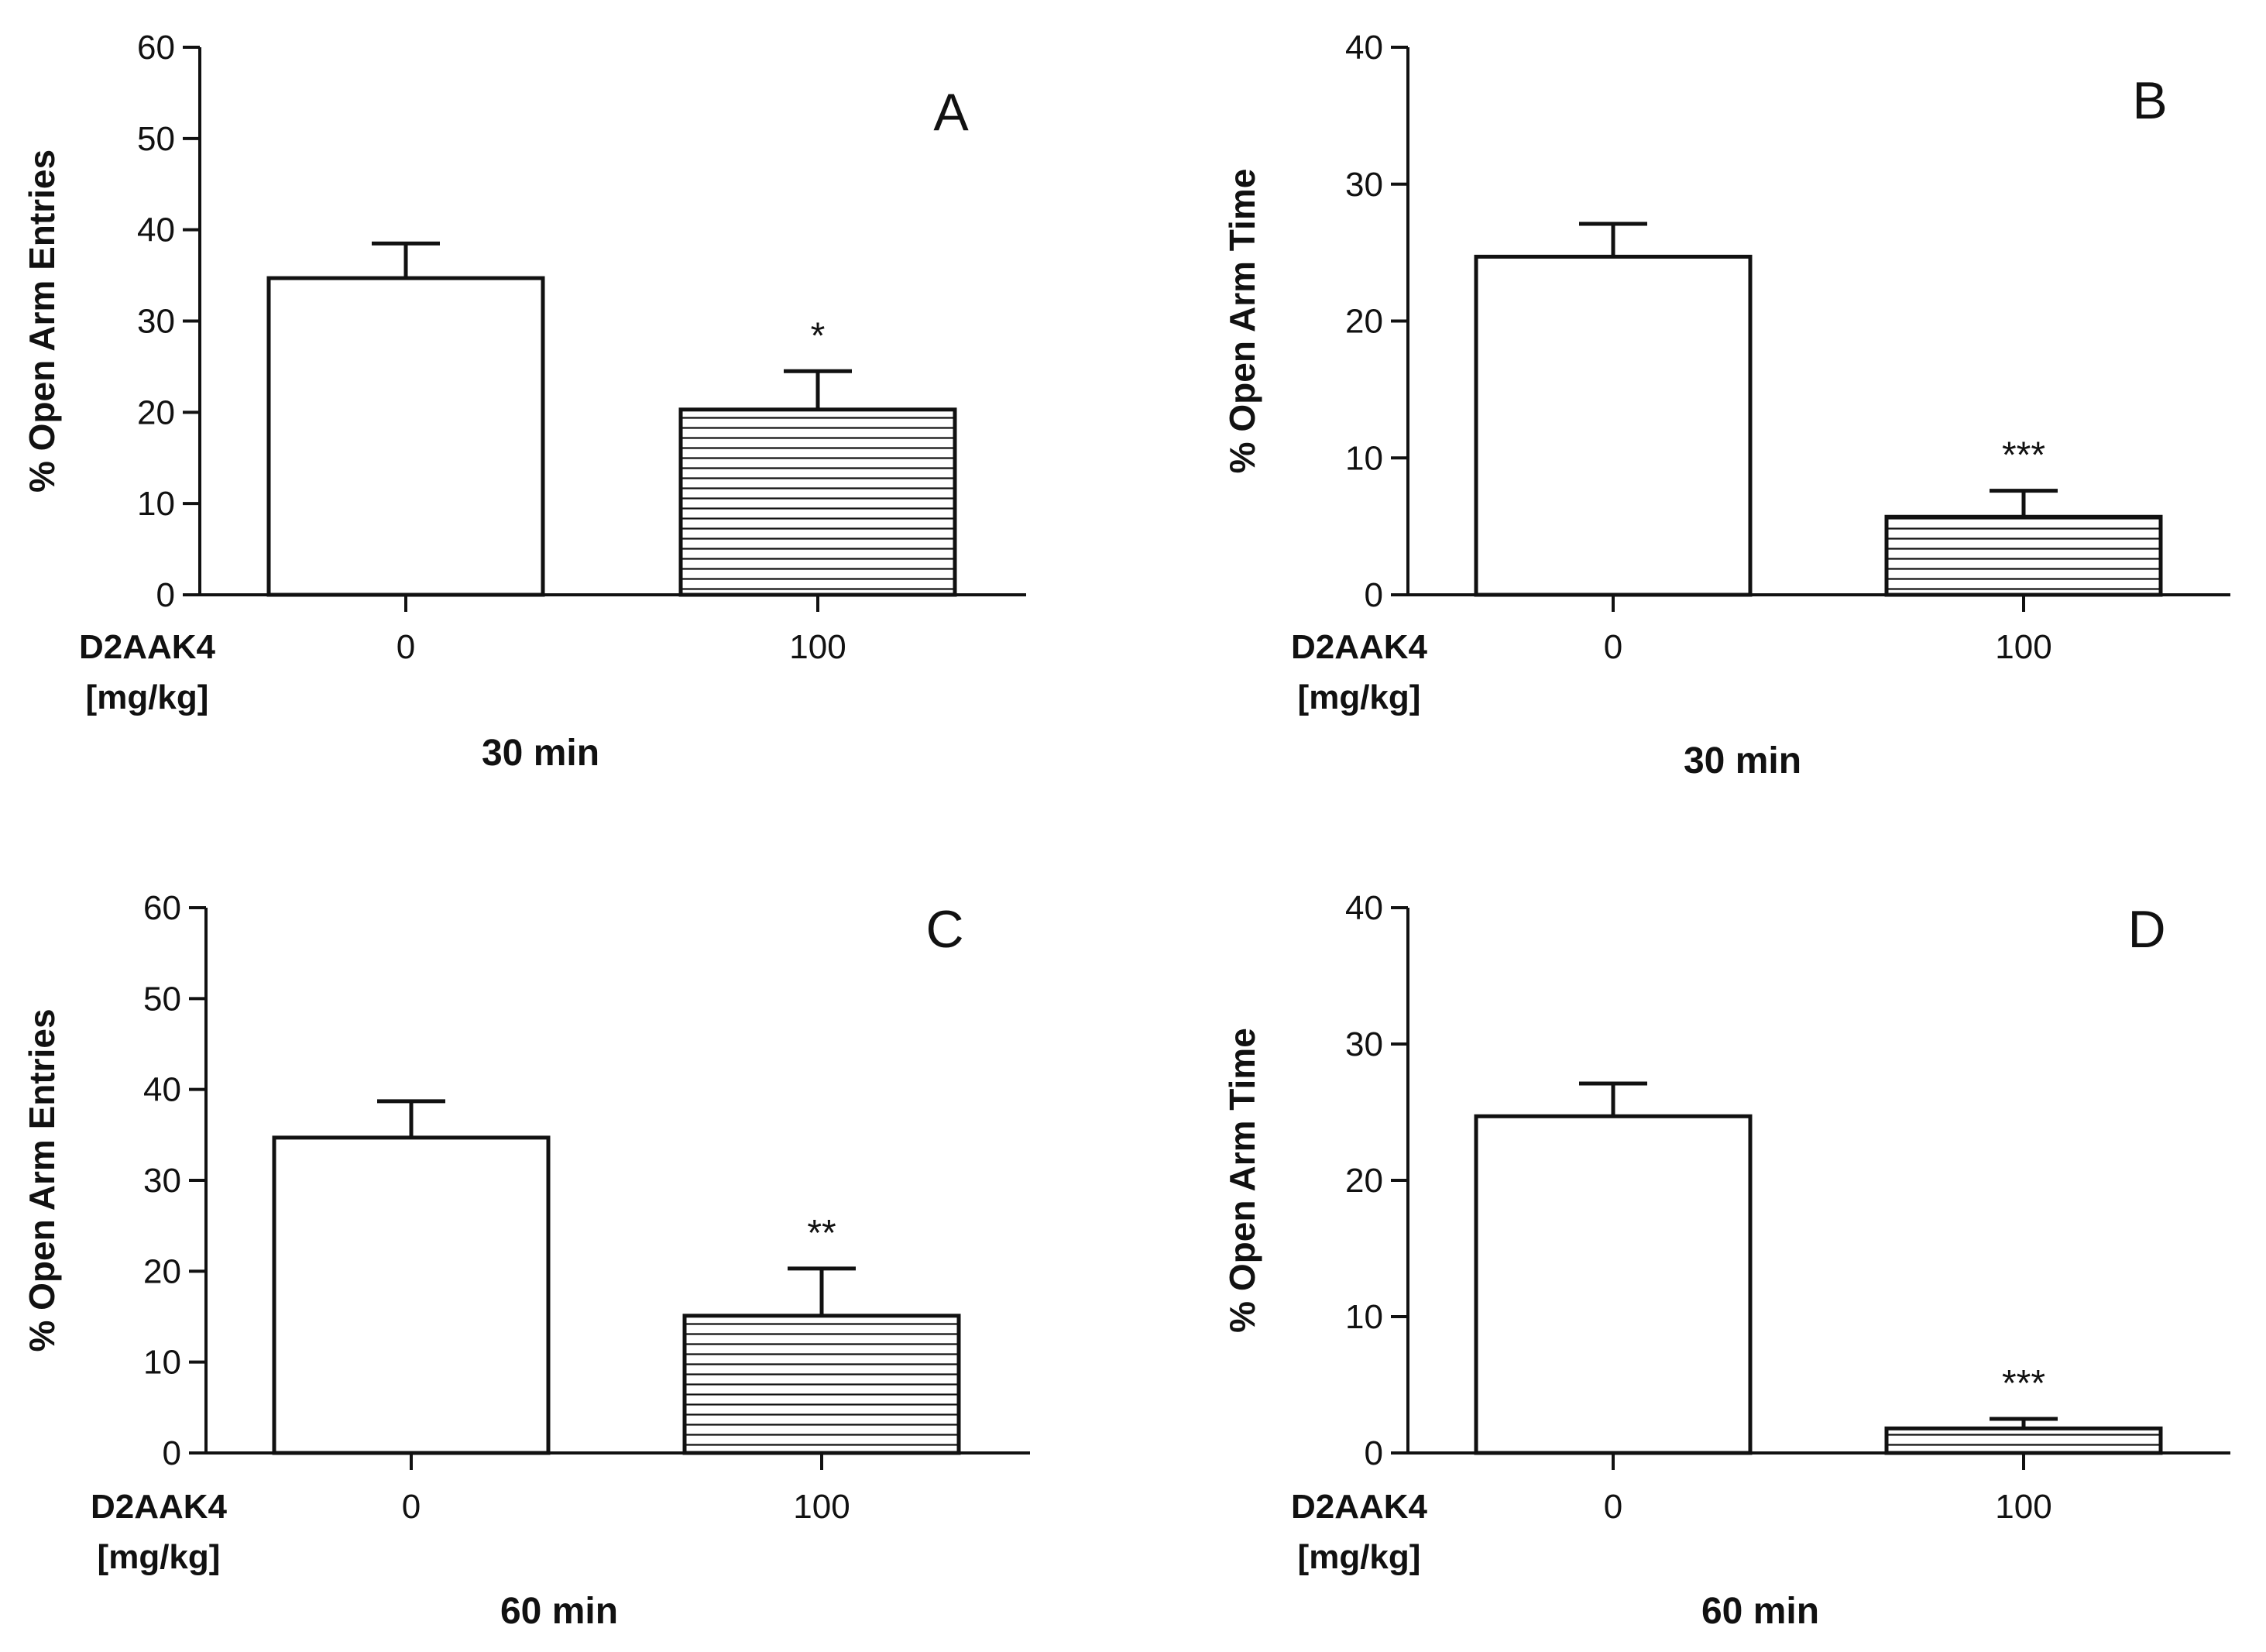 The image size is (2266, 1652). Describe the element at coordinates (944, 929) in the screenshot. I see `panel-letter: C` at that location.